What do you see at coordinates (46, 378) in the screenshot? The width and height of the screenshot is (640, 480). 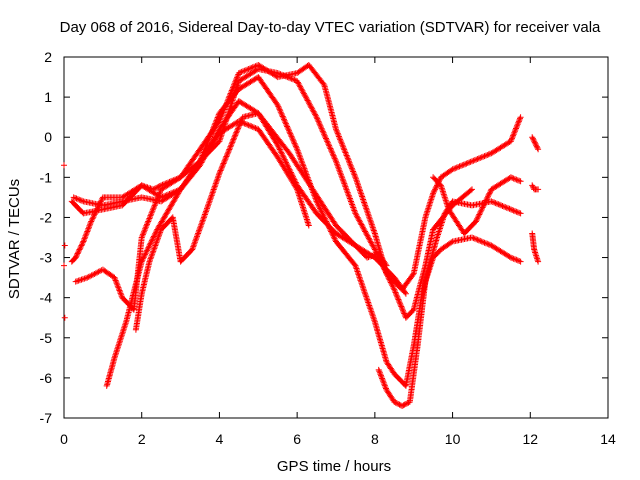 I see `y-tick-label: -6` at bounding box center [46, 378].